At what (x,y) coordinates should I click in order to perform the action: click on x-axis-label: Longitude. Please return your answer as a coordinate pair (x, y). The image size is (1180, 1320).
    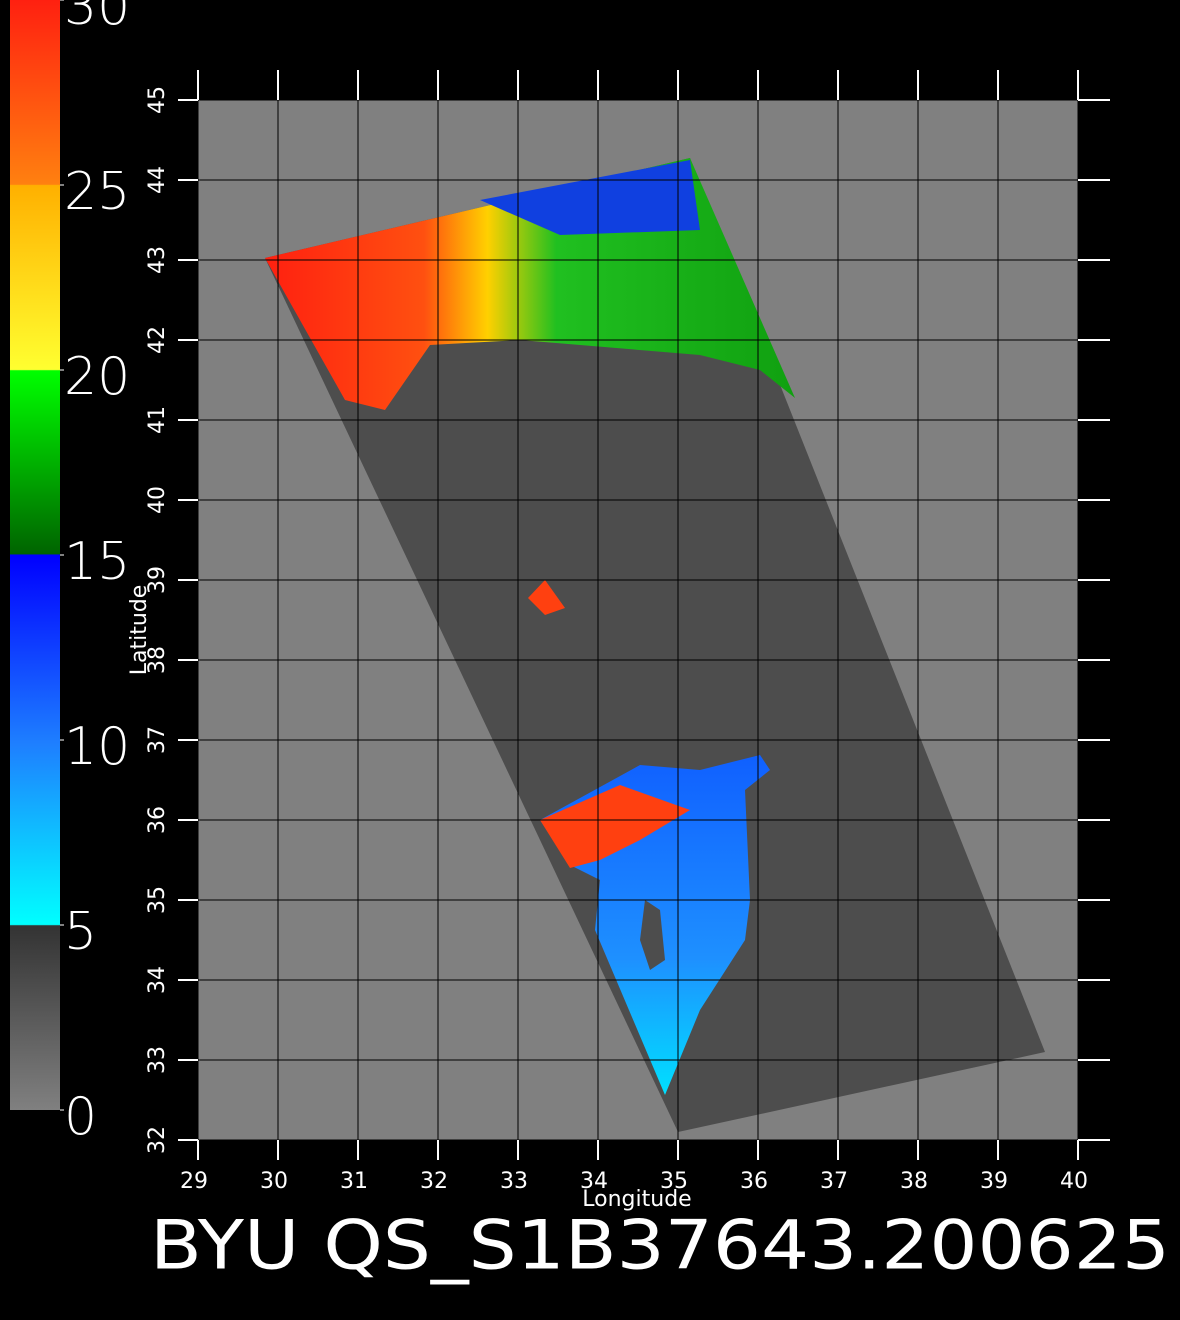
    Looking at the image, I should click on (636, 1199).